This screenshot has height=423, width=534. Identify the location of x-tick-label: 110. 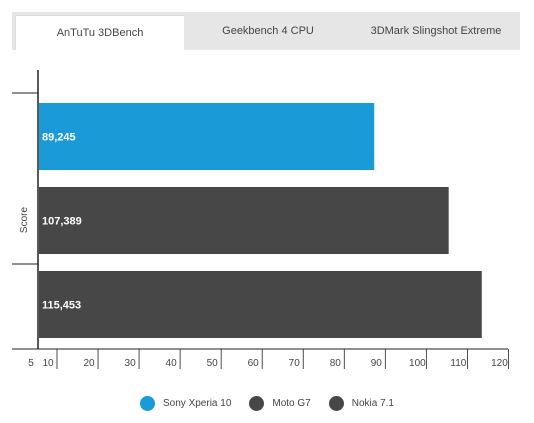
(458, 363).